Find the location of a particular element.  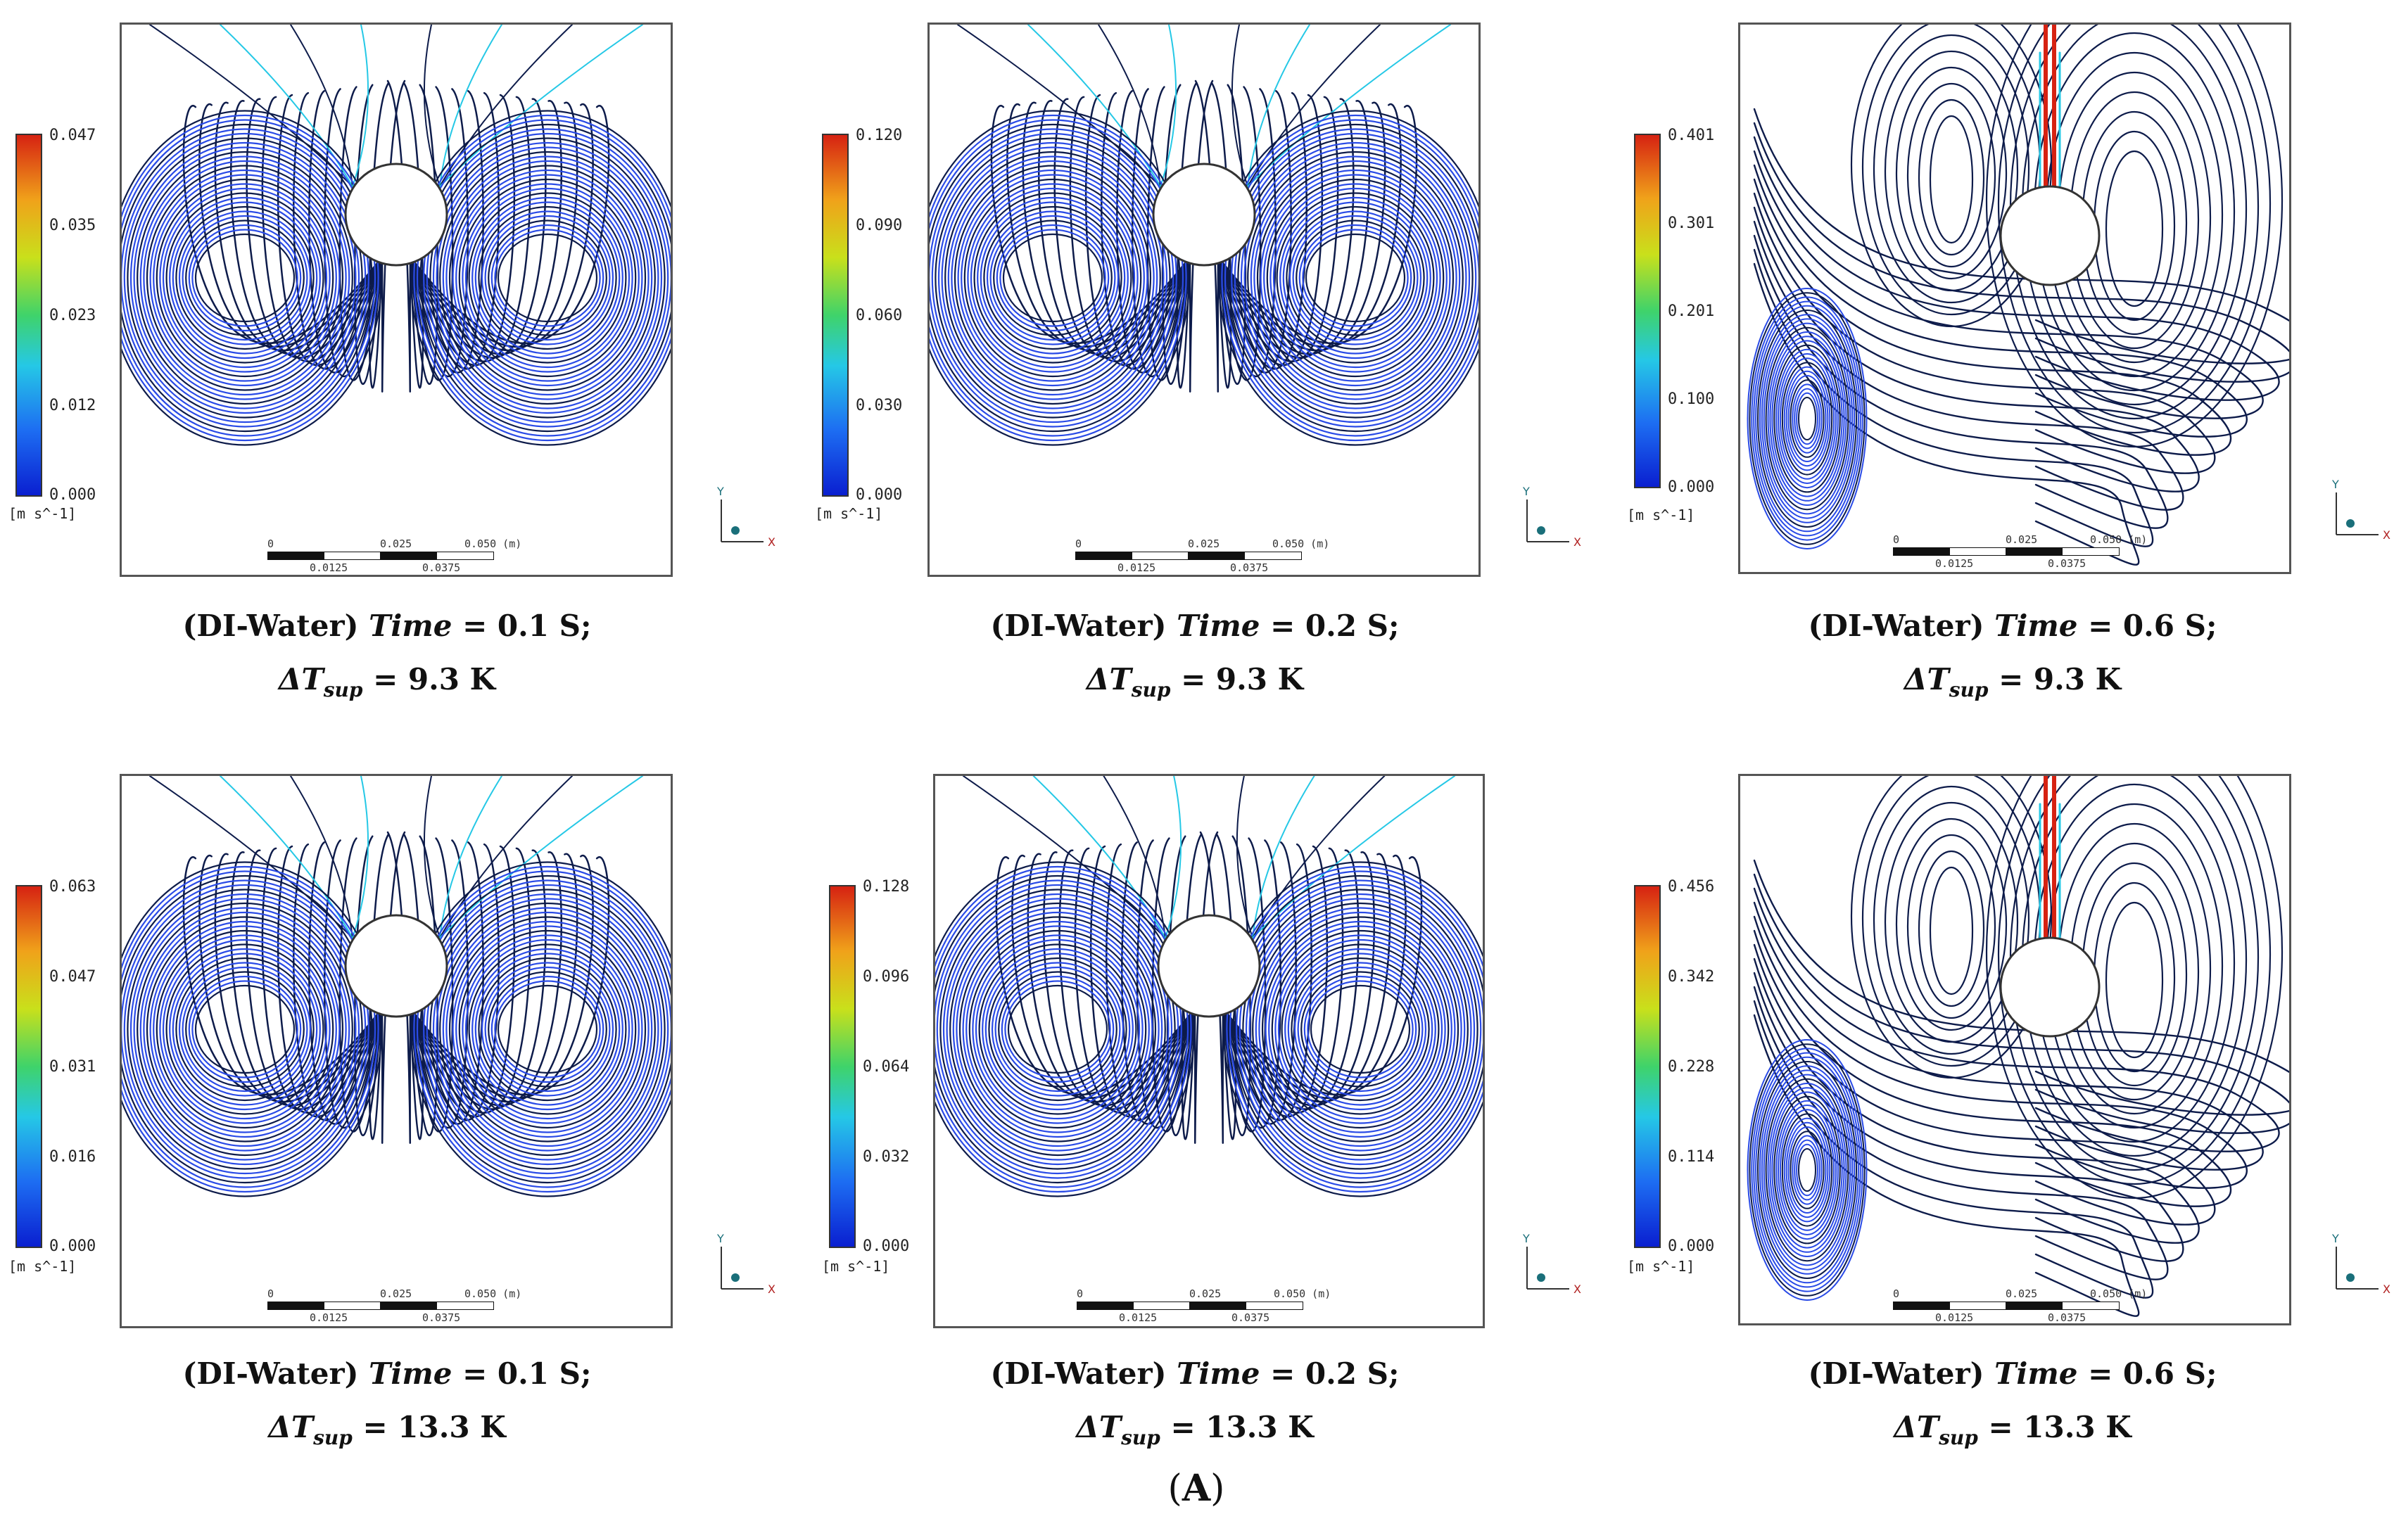

colorbar: 0.063 0.047 0.031 0.016 0.000 [m s^-1] is located at coordinates (64, 1079).